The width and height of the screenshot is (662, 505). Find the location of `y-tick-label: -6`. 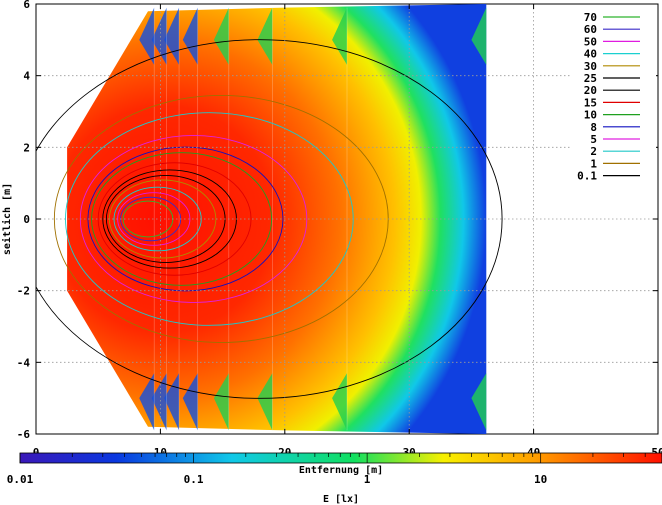

y-tick-label: -6 is located at coordinates (24, 434).